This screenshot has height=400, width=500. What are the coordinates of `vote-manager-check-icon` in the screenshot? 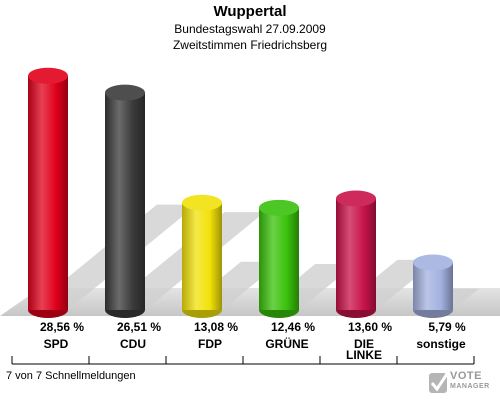 It's located at (439, 383).